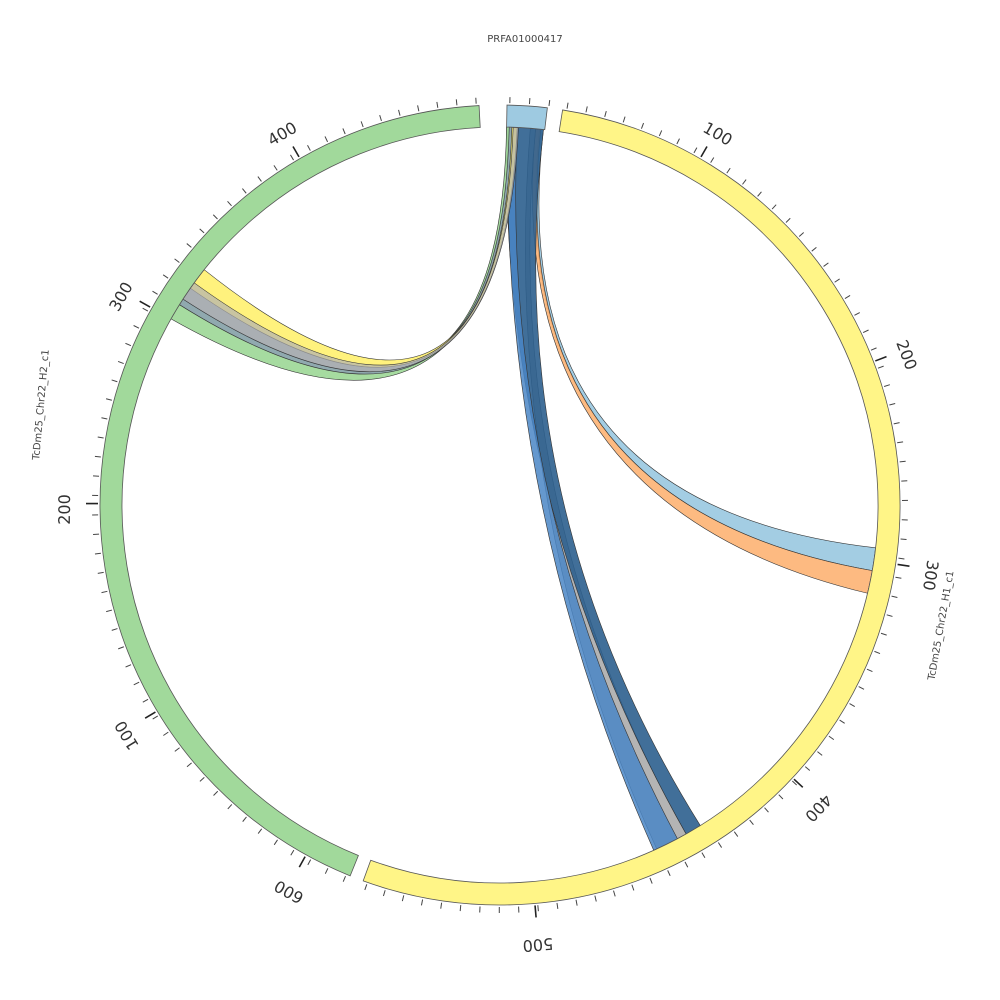 This screenshot has width=1000, height=1000. I want to click on segment-label-h2: TcDm25_Chr22_H2_c1, so click(41, 405).